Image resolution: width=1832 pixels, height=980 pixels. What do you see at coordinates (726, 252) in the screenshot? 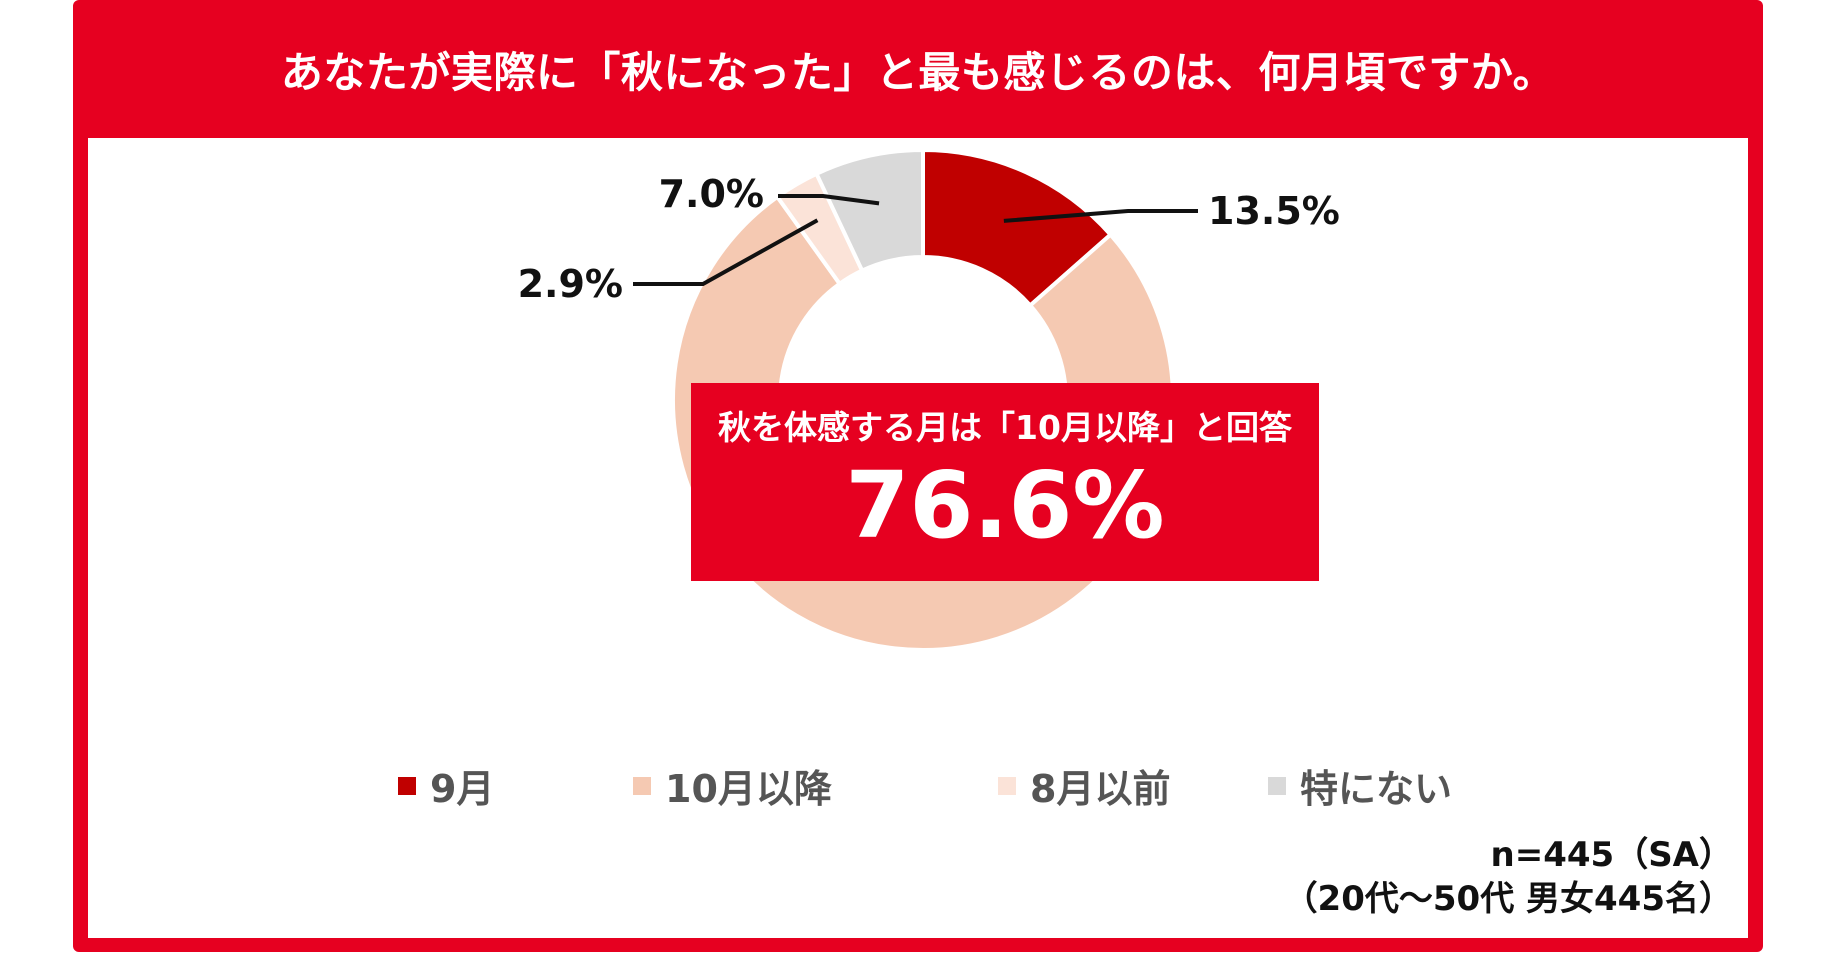
I see `leader-line-august-before` at bounding box center [726, 252].